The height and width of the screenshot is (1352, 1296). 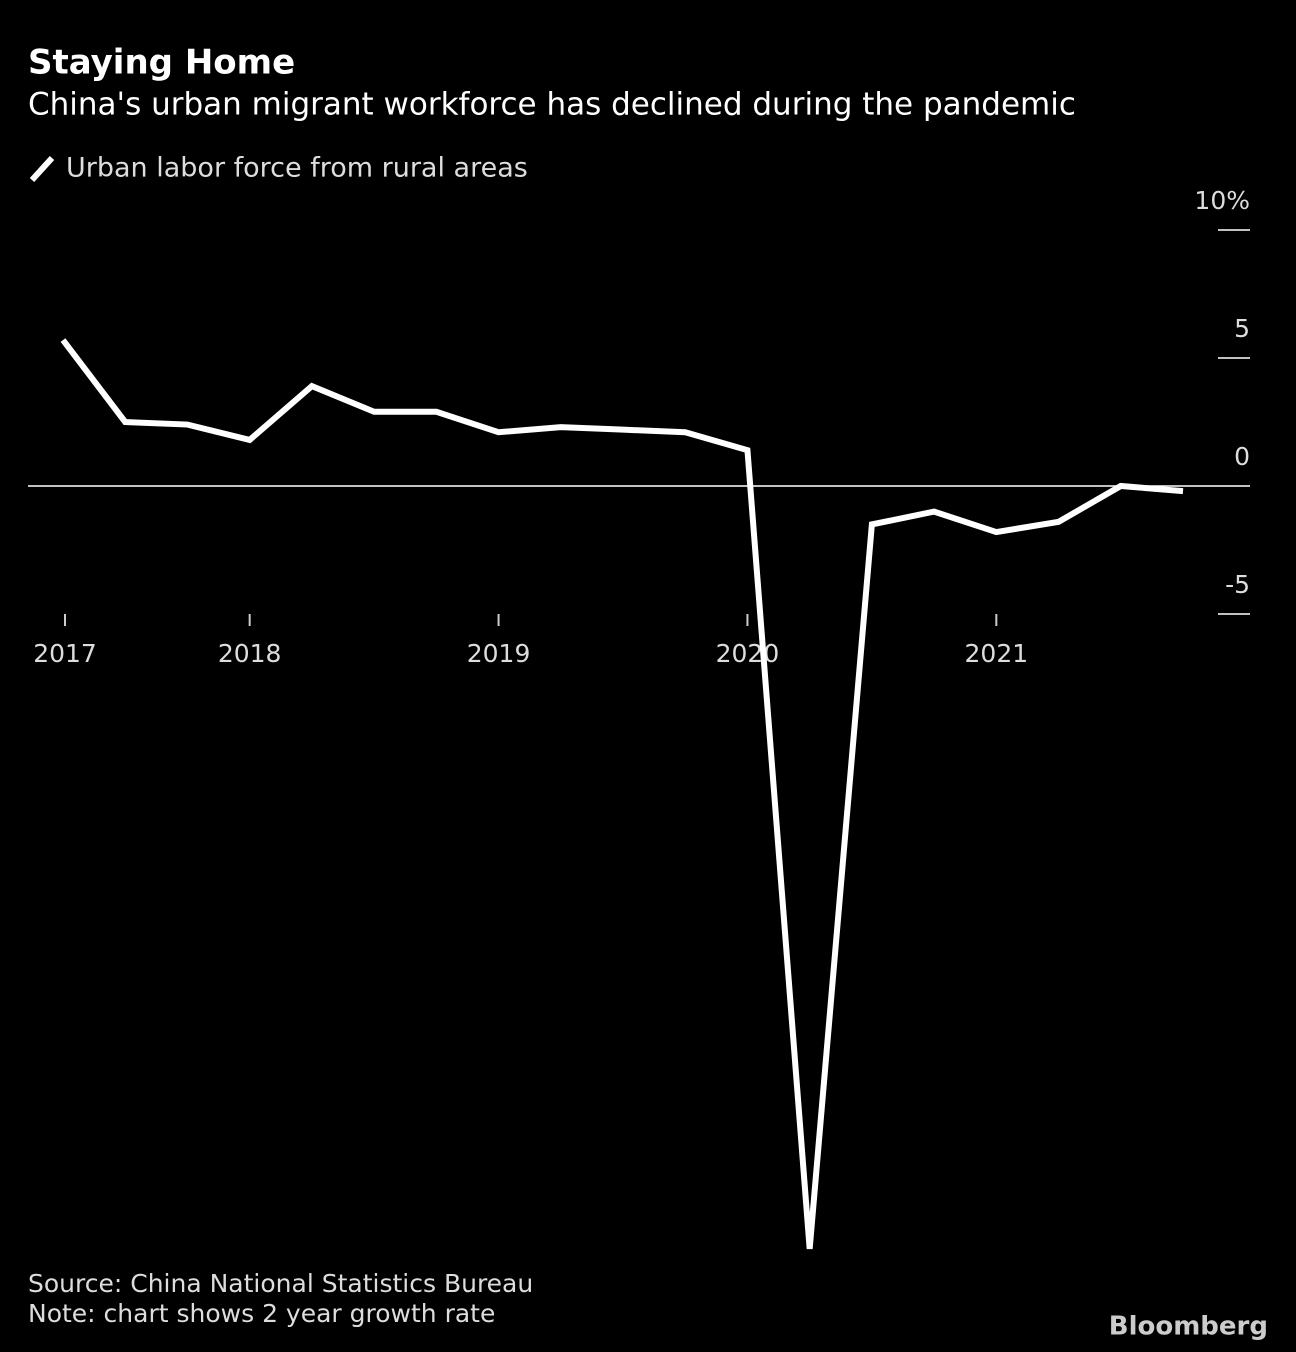 What do you see at coordinates (1242, 328) in the screenshot?
I see `y-tick-label: 5` at bounding box center [1242, 328].